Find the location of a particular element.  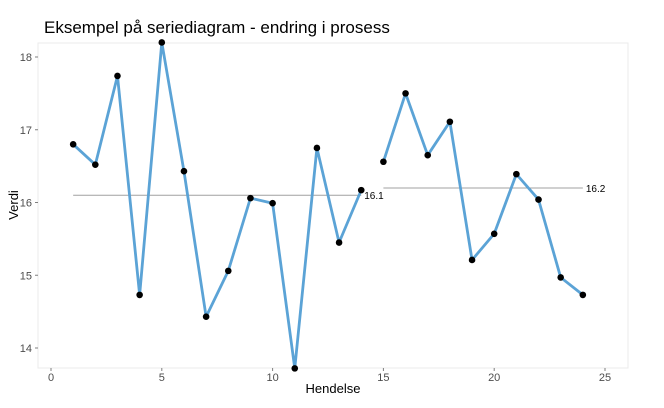

x-axis-ticks: 0 5 10 15 20 25 is located at coordinates (329, 376).